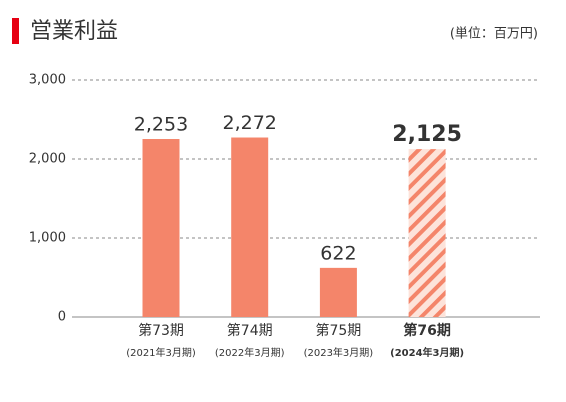  Describe the element at coordinates (161, 125) in the screenshot. I see `value-label: 2,253` at that location.